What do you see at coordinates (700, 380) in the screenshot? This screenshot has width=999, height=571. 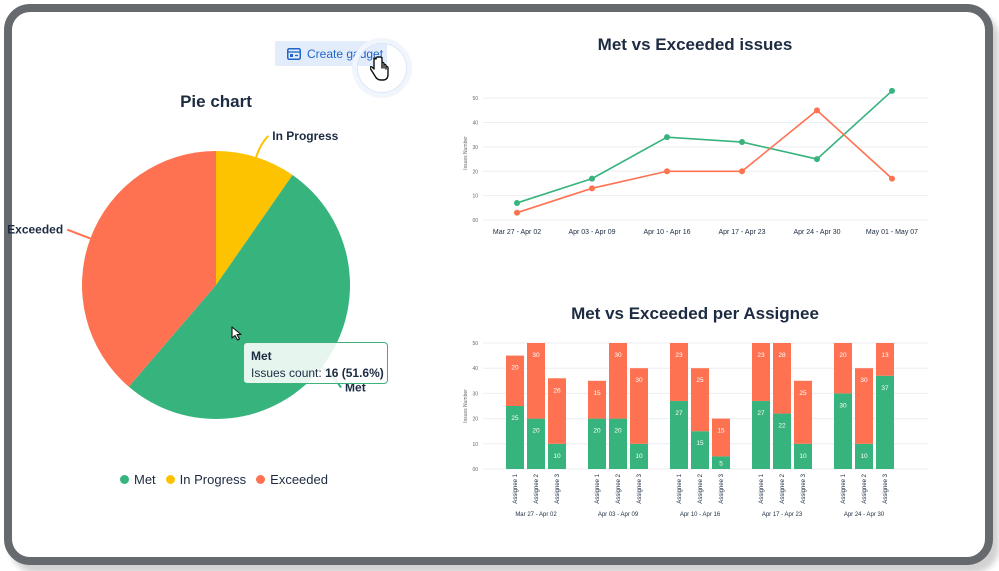 I see `bar-exceeded-label-g2-a1: 25` at bounding box center [700, 380].